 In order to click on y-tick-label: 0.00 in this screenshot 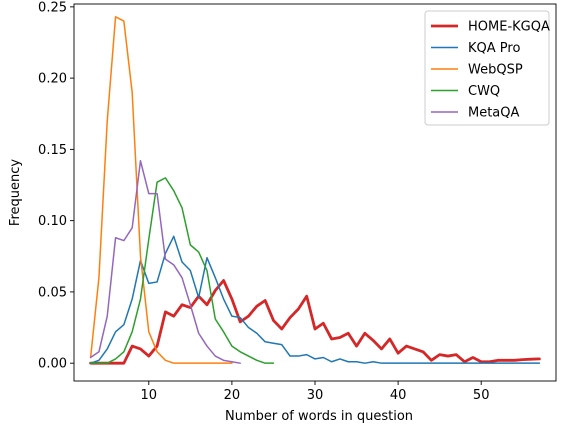, I will do `click(52, 364)`.